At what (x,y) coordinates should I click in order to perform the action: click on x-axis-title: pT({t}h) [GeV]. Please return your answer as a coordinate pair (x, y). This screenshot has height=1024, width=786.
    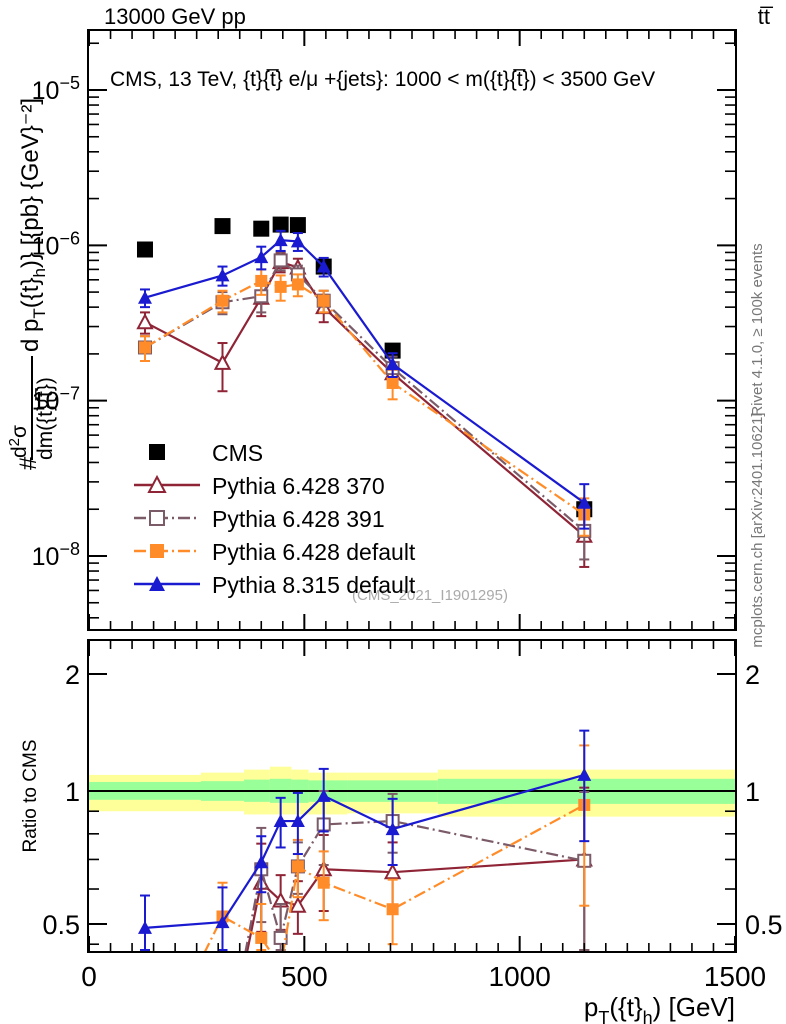
    Looking at the image, I should click on (659, 1008).